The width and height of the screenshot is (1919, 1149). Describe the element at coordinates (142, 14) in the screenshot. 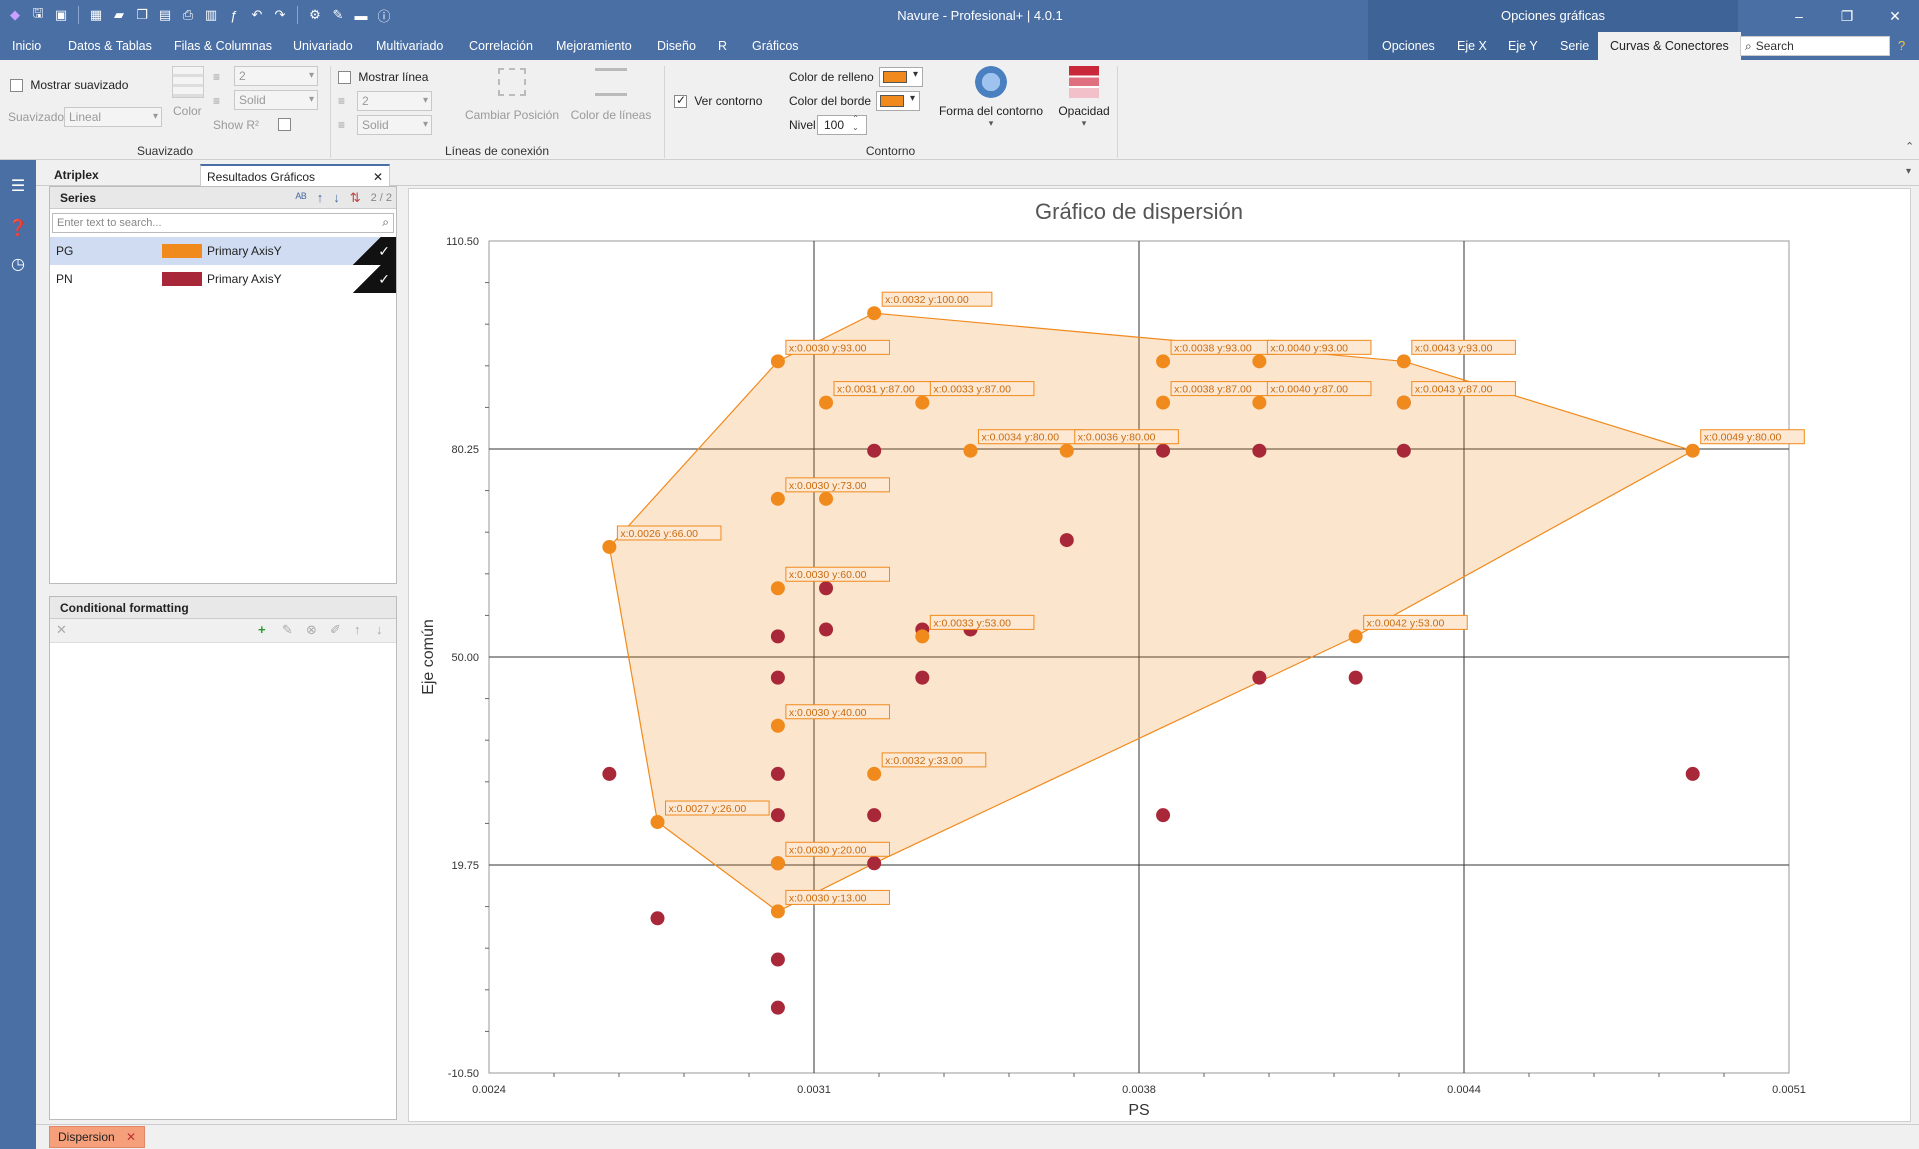

I see `copy-icon: ❐` at that location.